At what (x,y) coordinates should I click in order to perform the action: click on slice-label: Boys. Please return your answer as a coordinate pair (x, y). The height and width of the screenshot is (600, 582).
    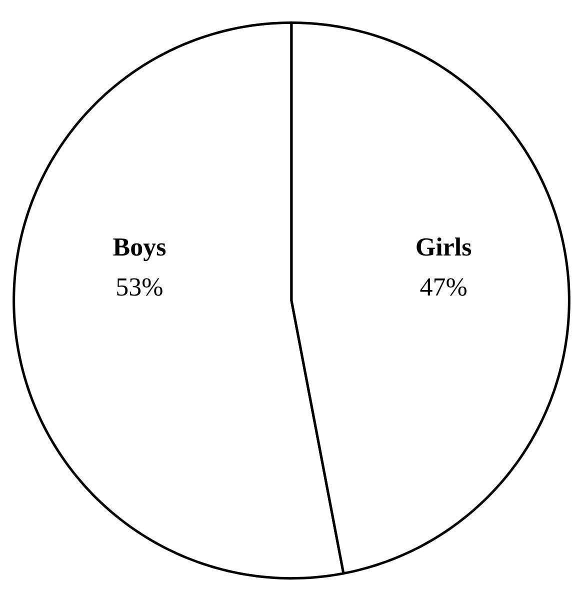
    Looking at the image, I should click on (139, 247).